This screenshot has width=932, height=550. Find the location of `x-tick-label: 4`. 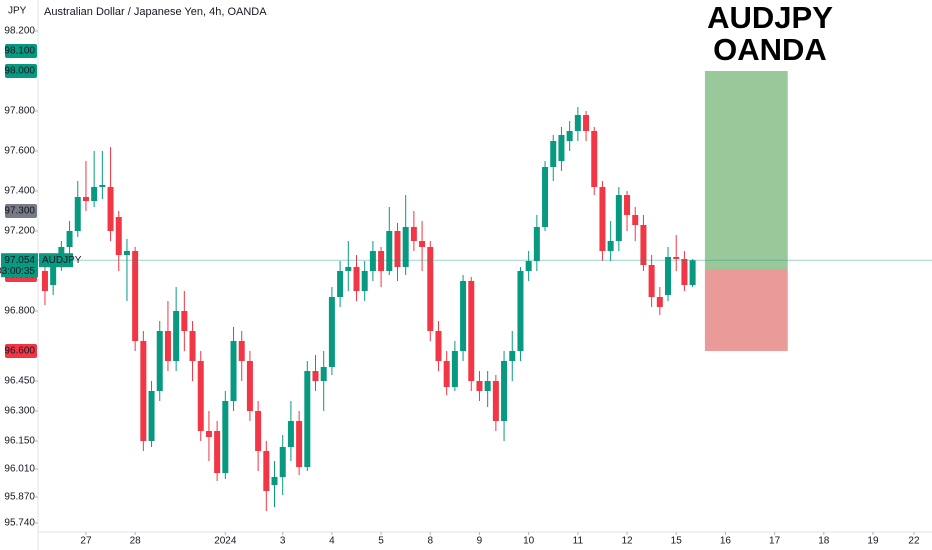

x-tick-label: 4 is located at coordinates (332, 541).